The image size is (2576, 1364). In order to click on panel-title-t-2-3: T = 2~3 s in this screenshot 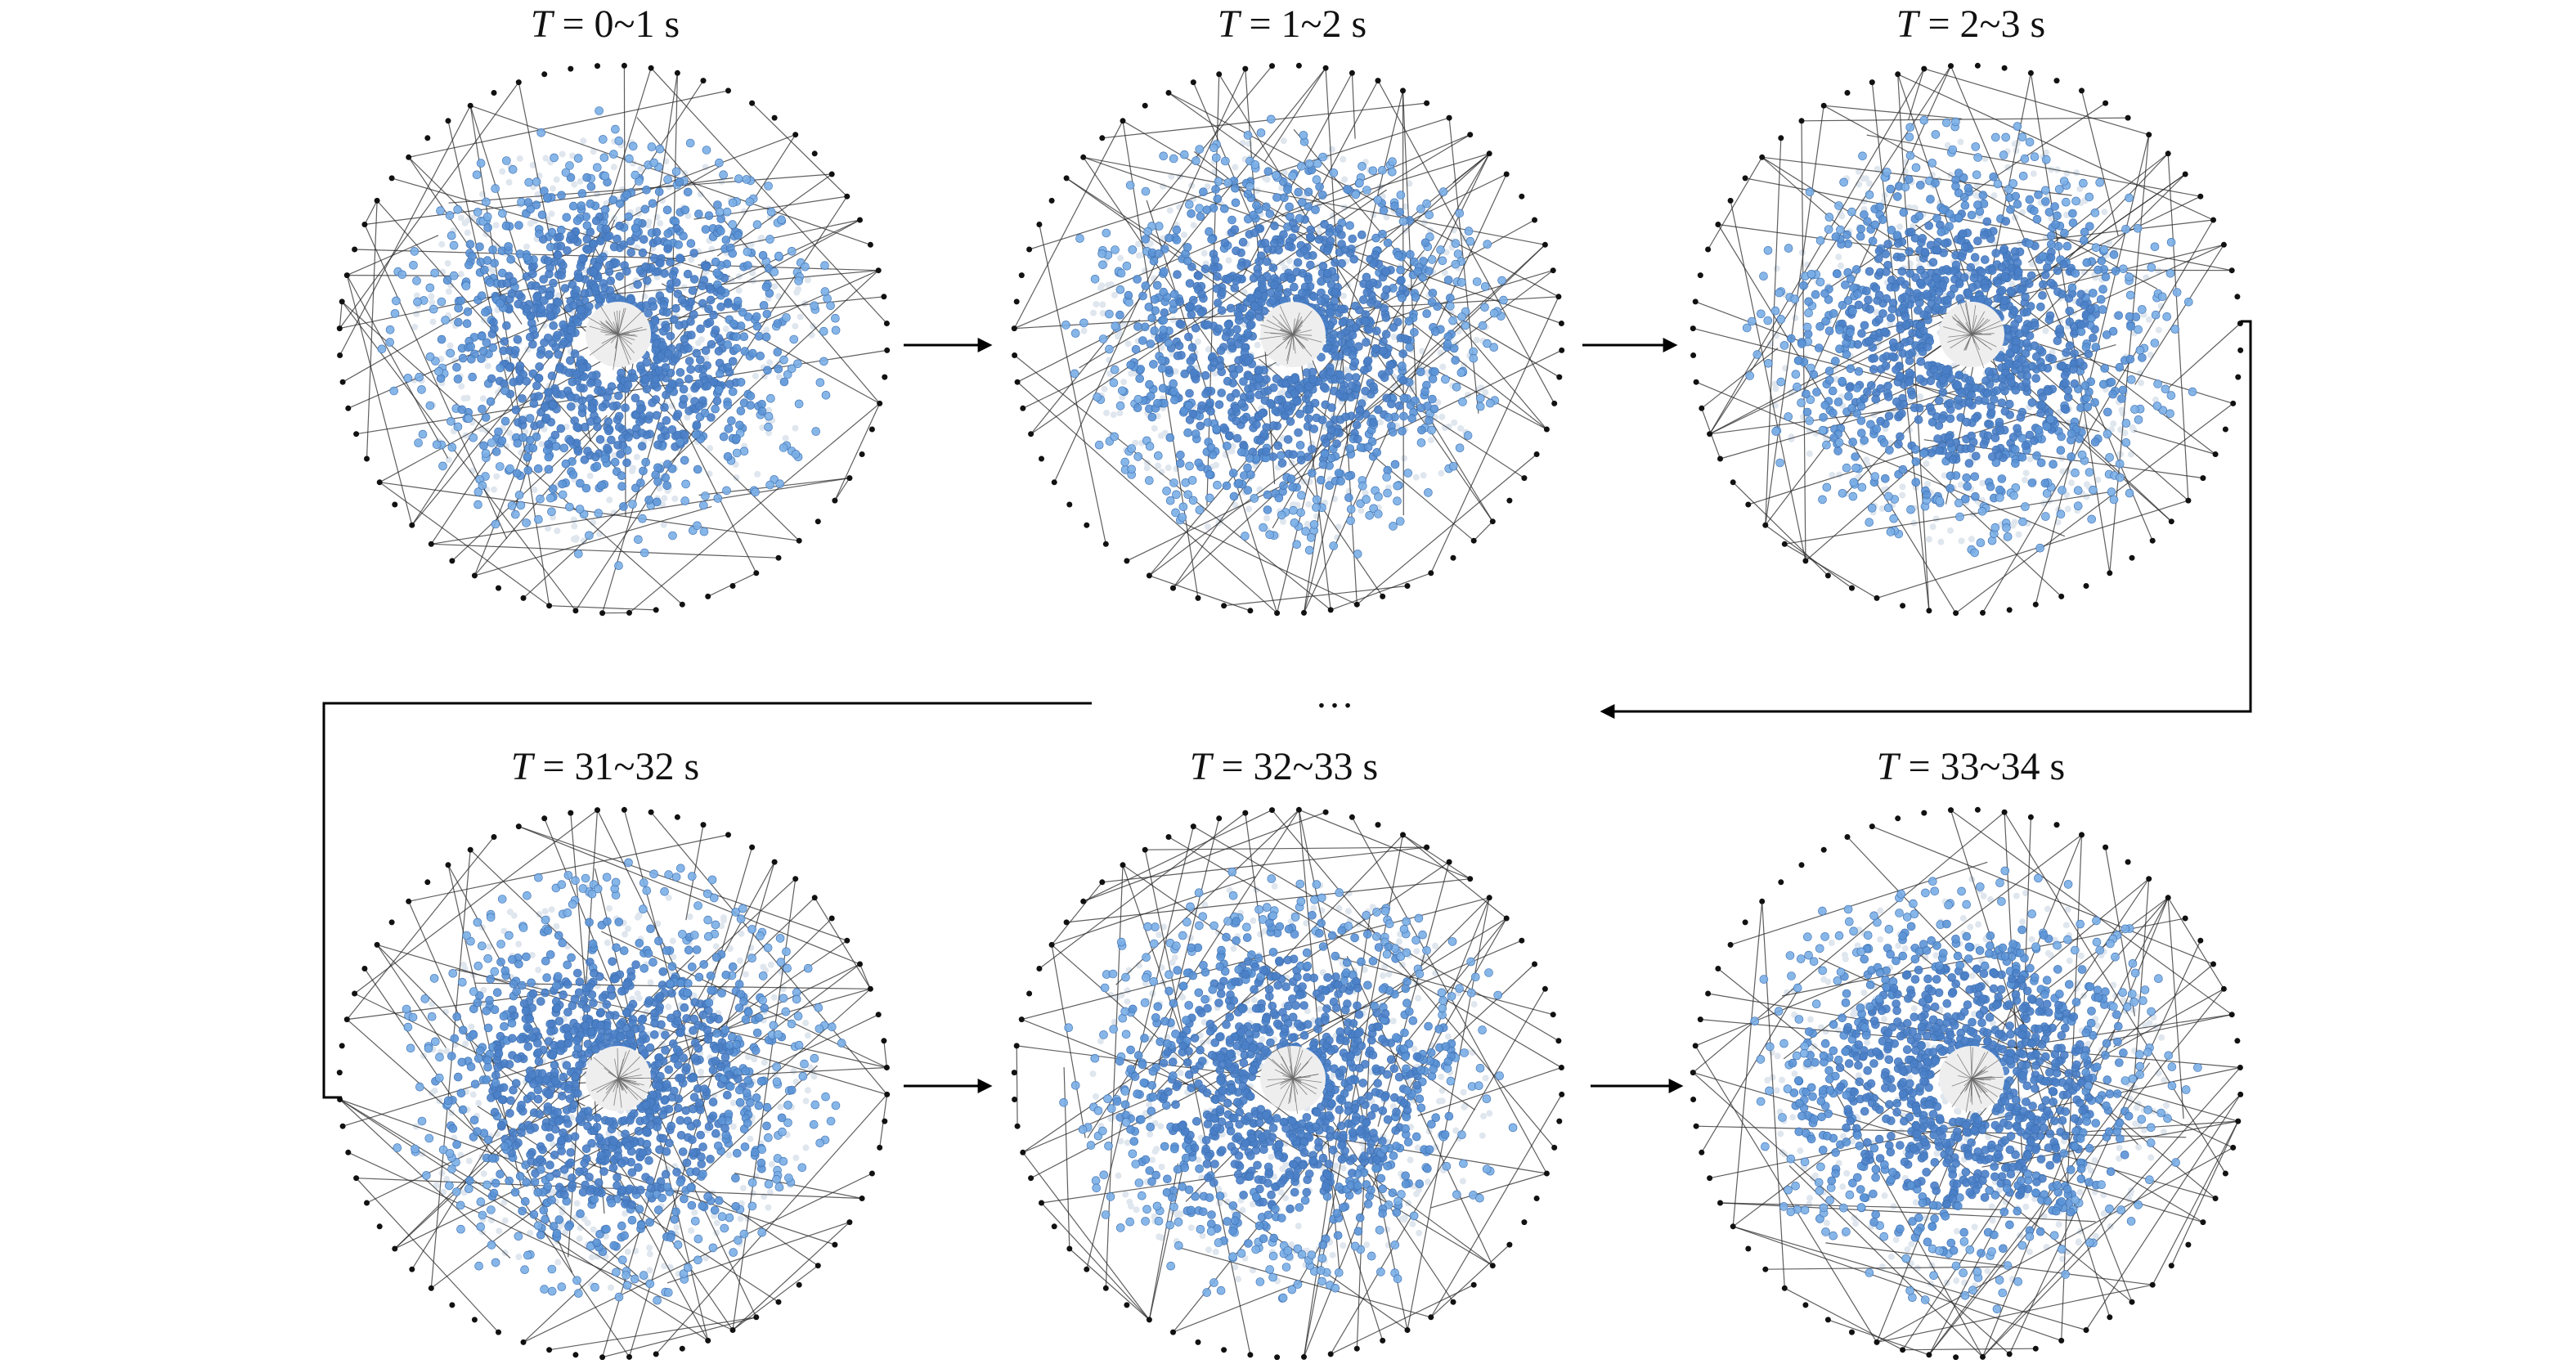, I will do `click(1970, 24)`.